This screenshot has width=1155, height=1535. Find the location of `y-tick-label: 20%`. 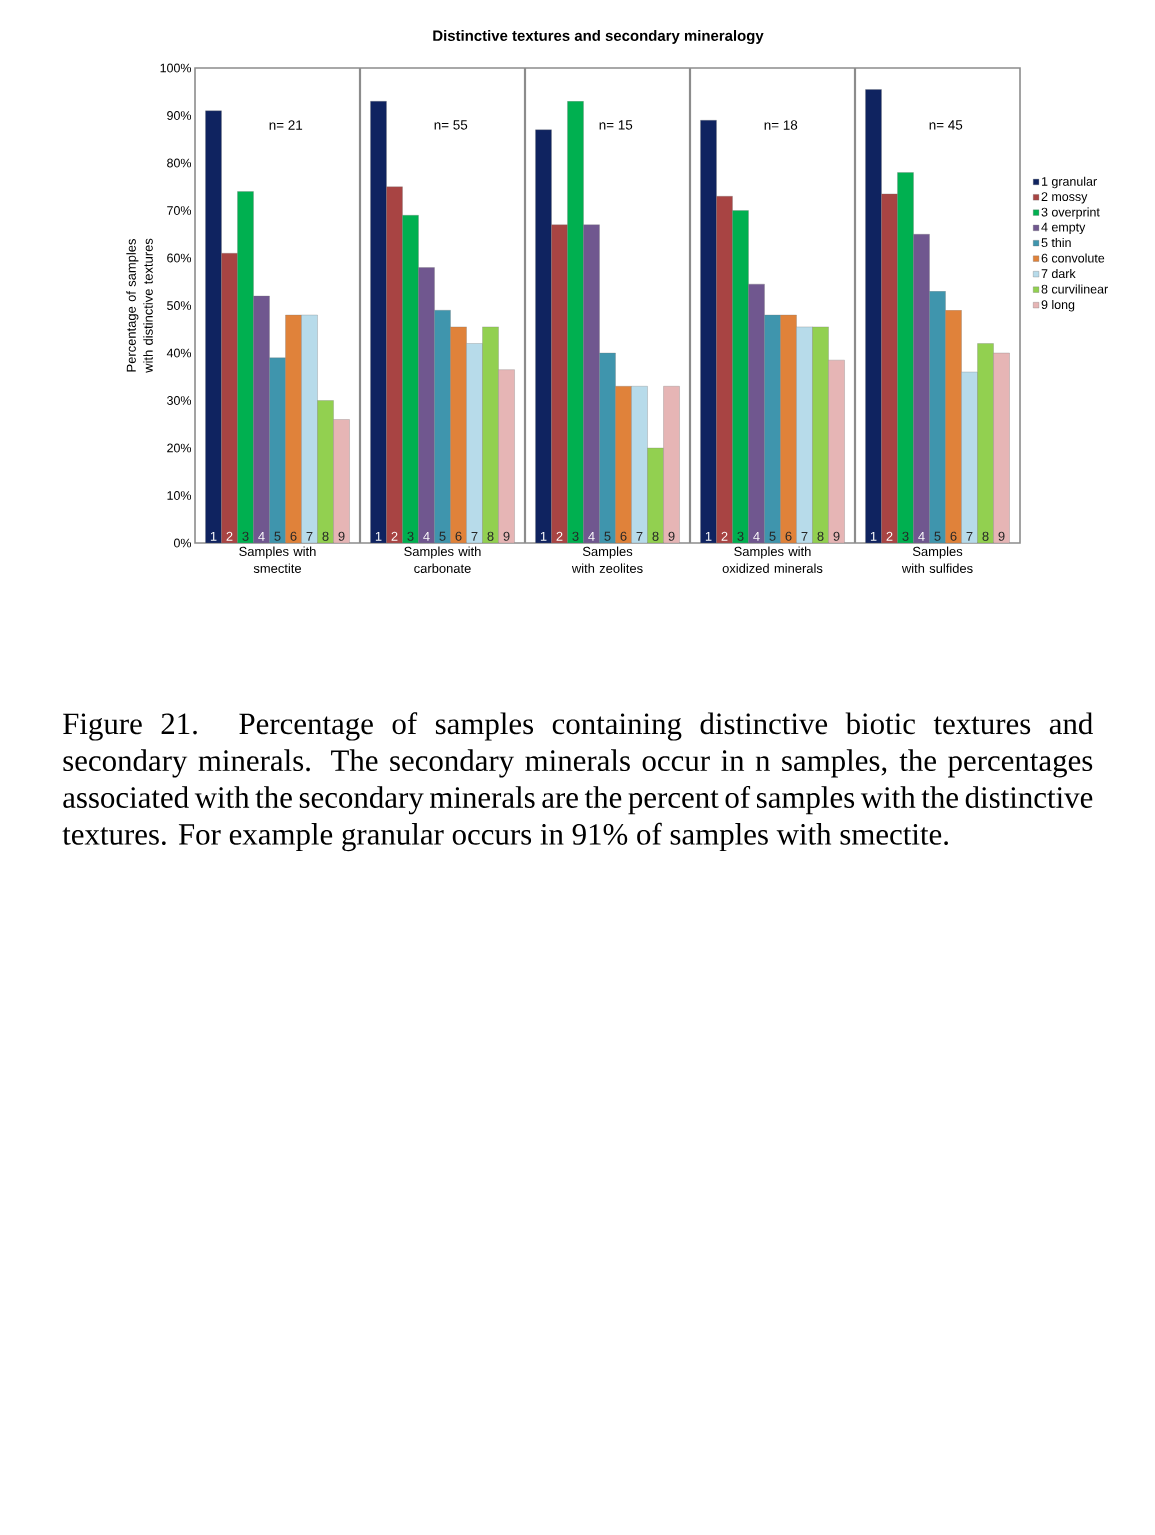

y-tick-label: 20% is located at coordinates (179, 448).